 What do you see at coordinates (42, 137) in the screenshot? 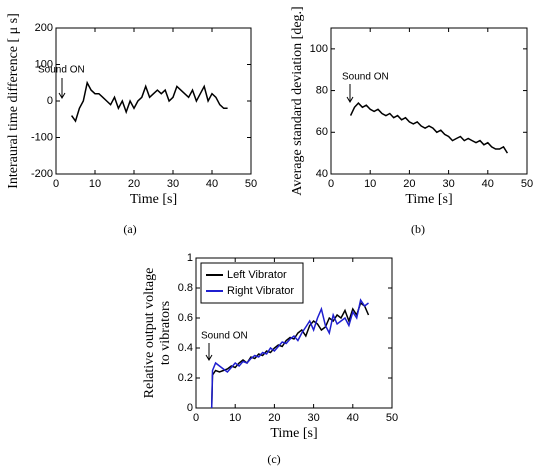
I see `y-tick-label: -100` at bounding box center [42, 137].